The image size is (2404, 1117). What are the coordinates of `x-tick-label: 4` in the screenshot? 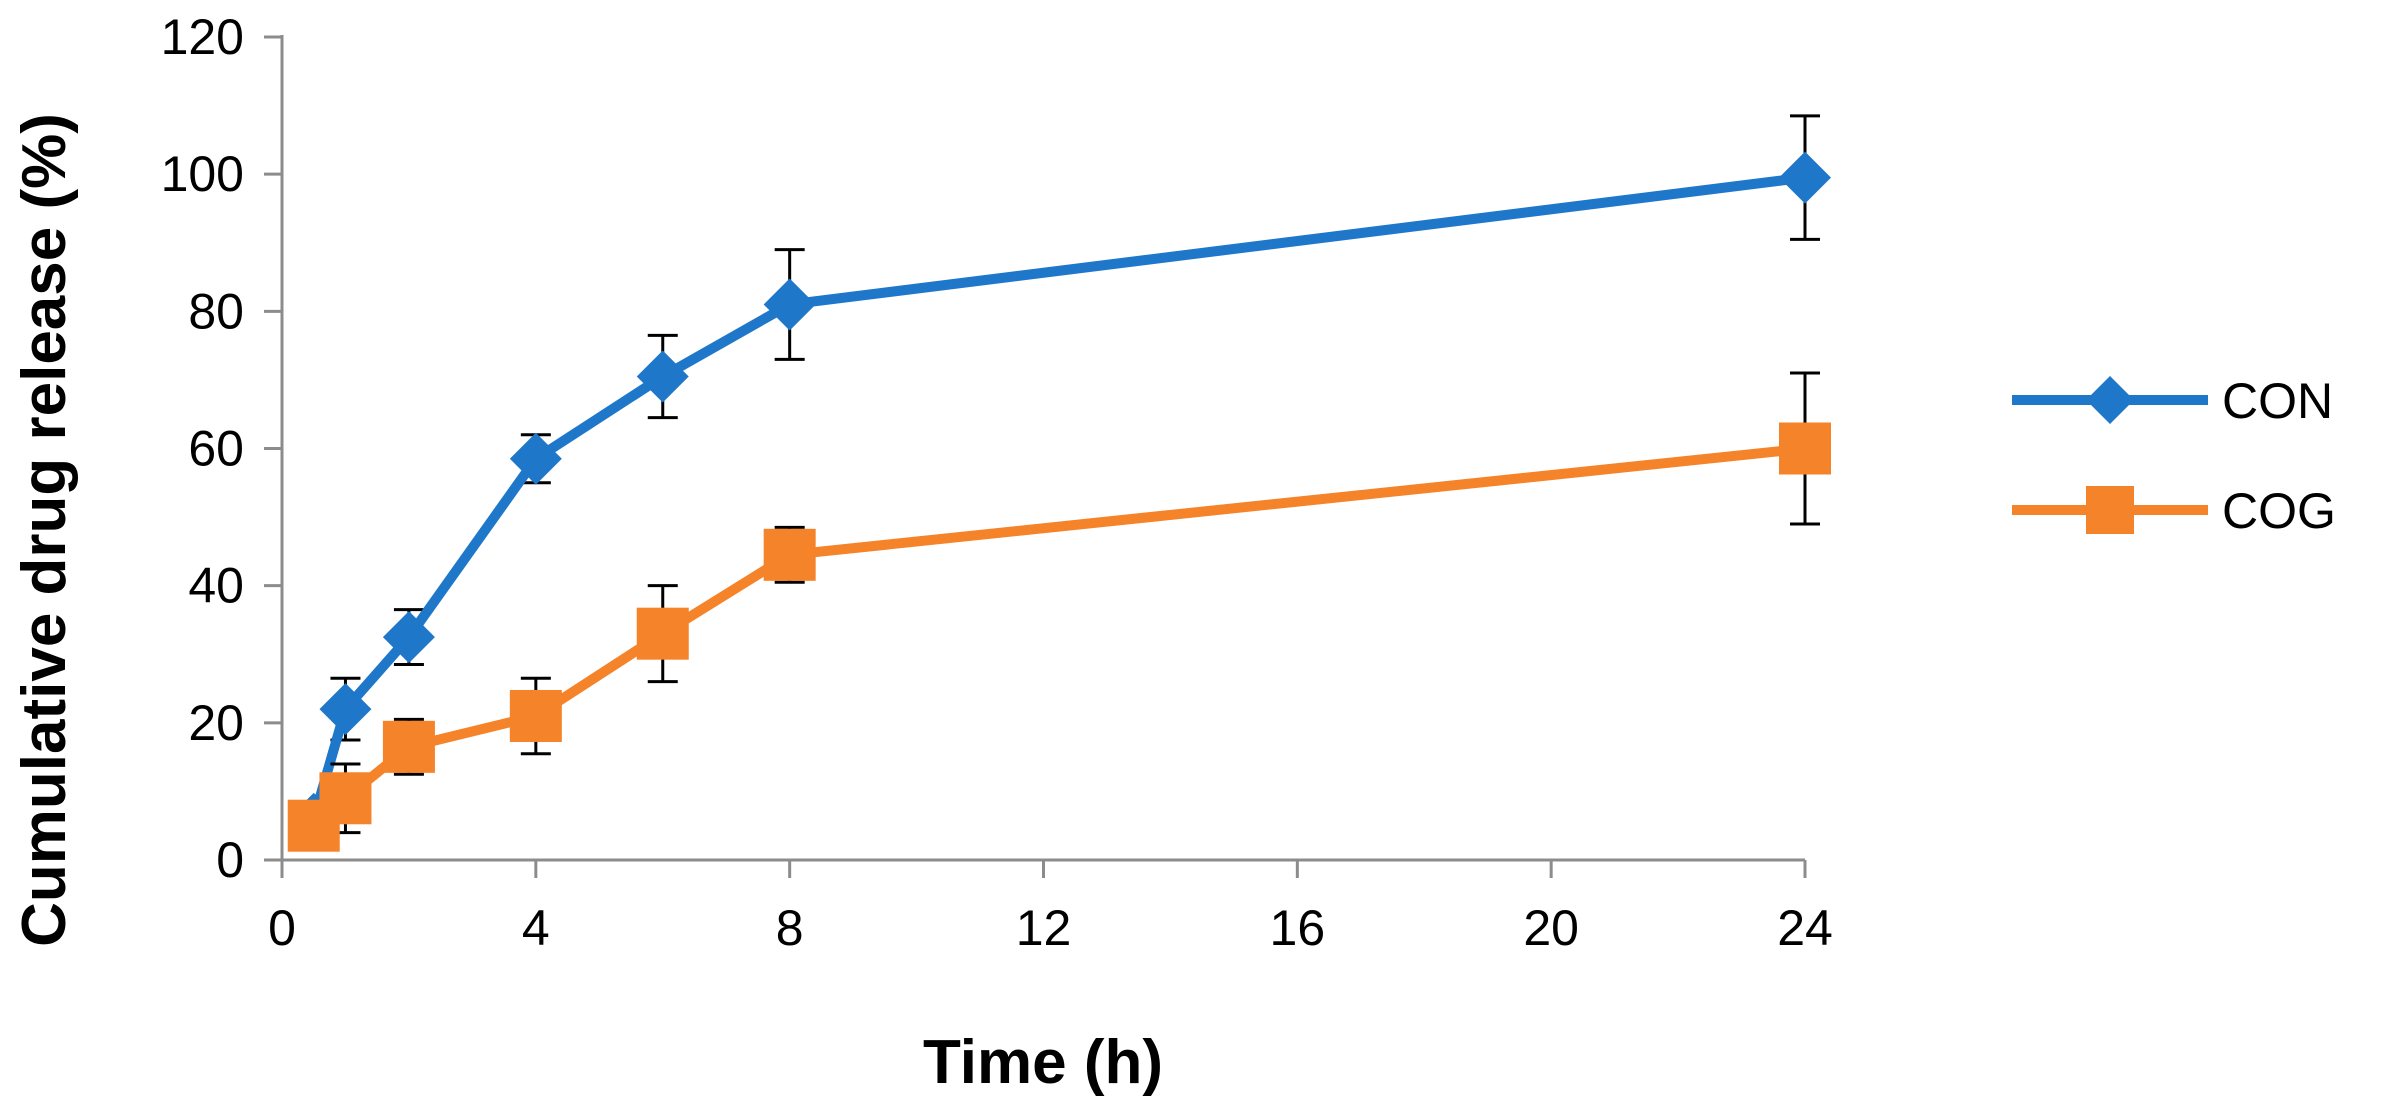 It's located at (536, 928).